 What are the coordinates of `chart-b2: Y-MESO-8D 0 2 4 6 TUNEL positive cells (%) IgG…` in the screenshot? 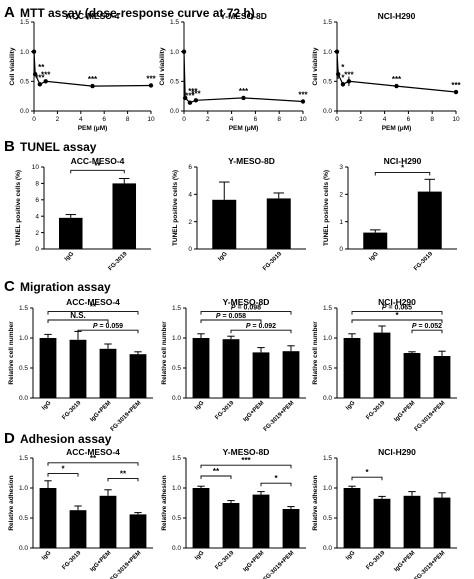 It's located at (239, 214).